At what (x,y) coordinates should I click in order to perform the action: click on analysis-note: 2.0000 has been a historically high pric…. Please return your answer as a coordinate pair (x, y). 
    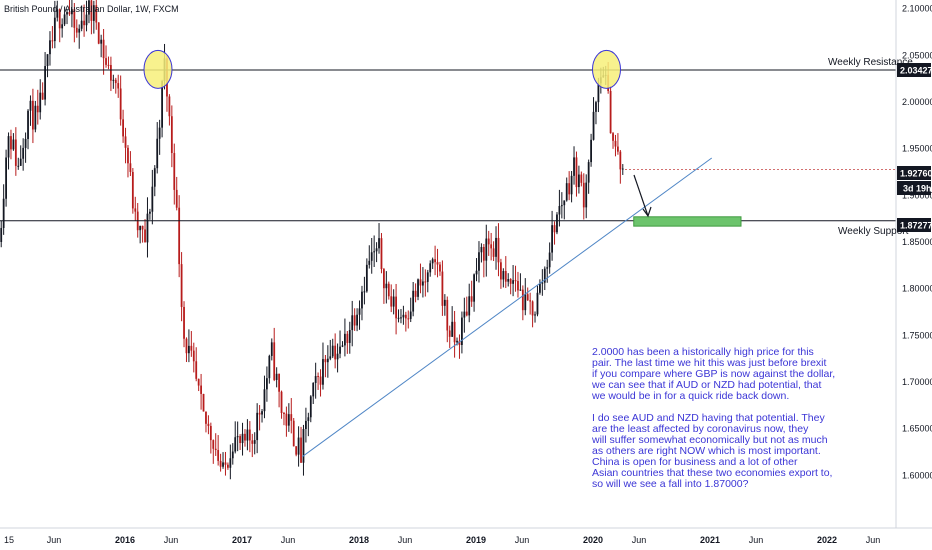
    Looking at the image, I should click on (713, 418).